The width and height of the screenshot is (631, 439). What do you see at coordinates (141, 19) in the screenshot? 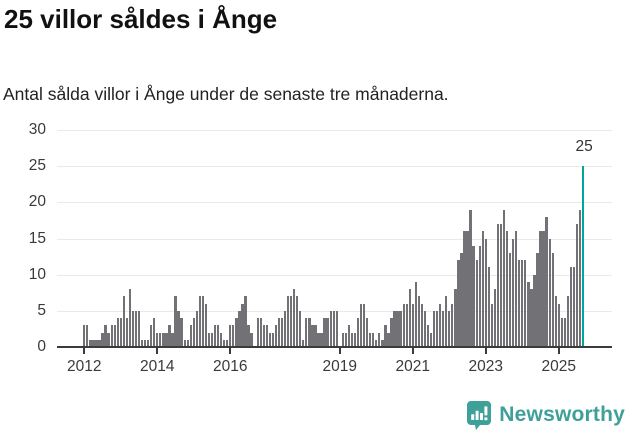
I see `page-title: 25 villor såldes i Ånge` at bounding box center [141, 19].